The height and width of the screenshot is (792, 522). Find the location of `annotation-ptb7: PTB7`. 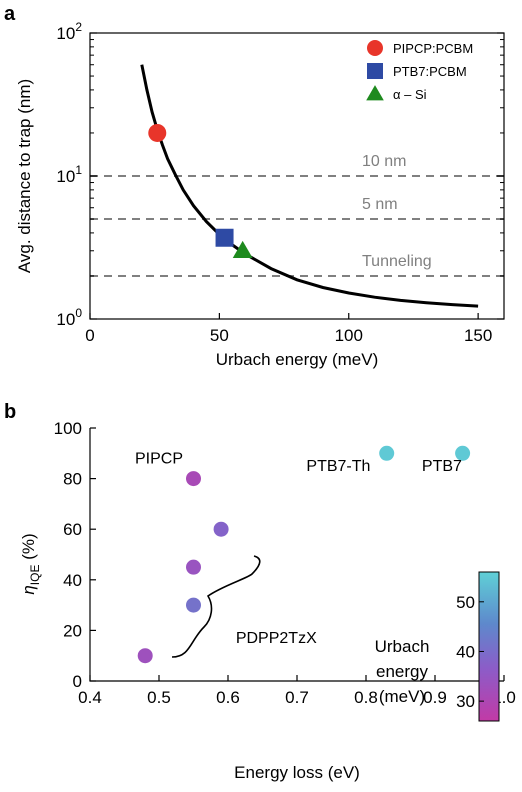

annotation-ptb7: PTB7 is located at coordinates (442, 466).